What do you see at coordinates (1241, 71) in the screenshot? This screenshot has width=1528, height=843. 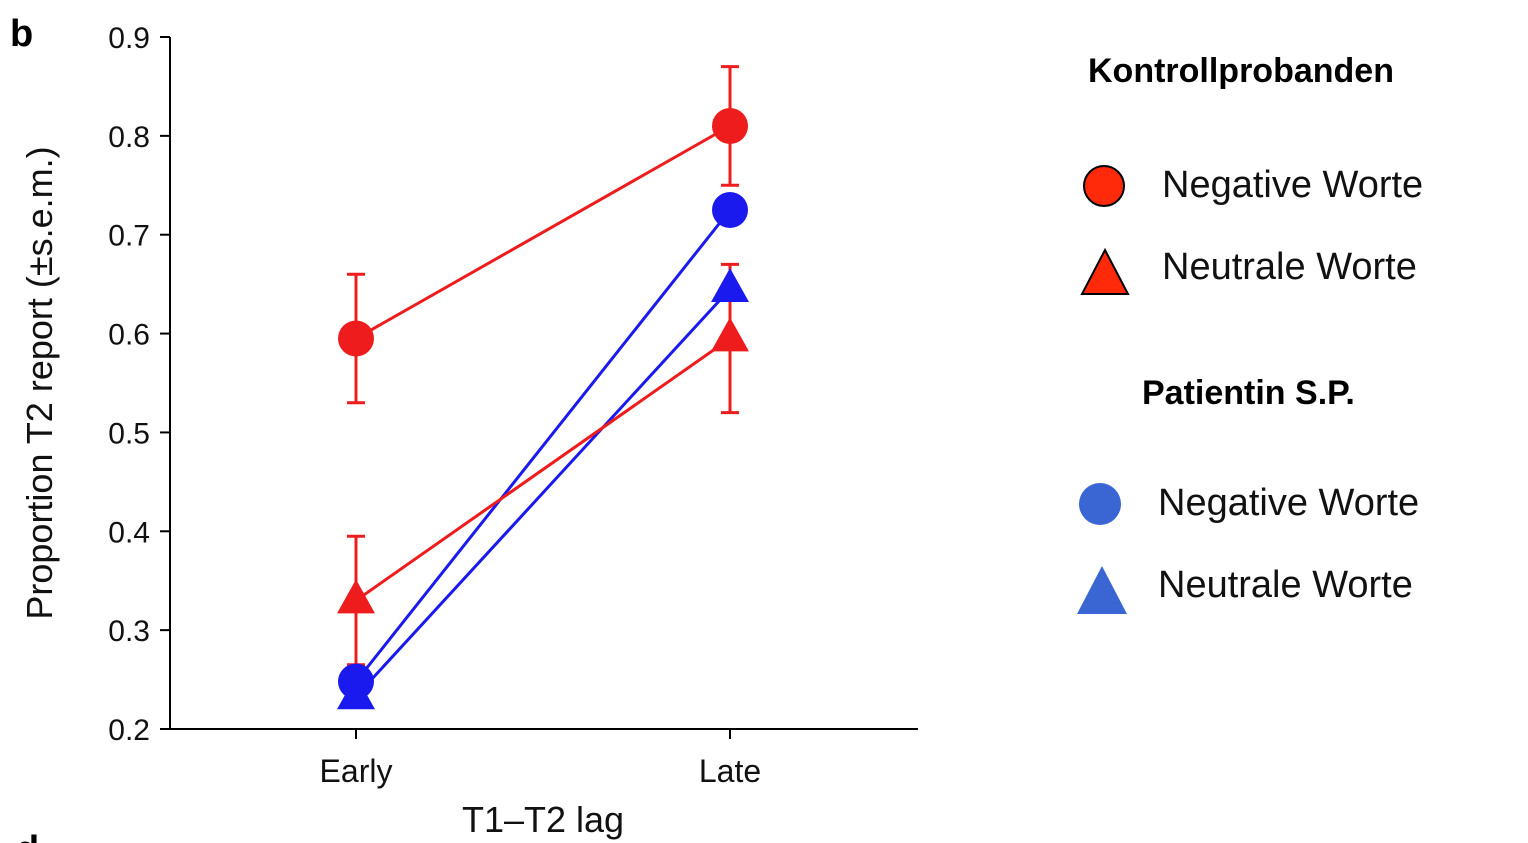 I see `legend-title-kontrollprobanden: Kontrollprobanden` at bounding box center [1241, 71].